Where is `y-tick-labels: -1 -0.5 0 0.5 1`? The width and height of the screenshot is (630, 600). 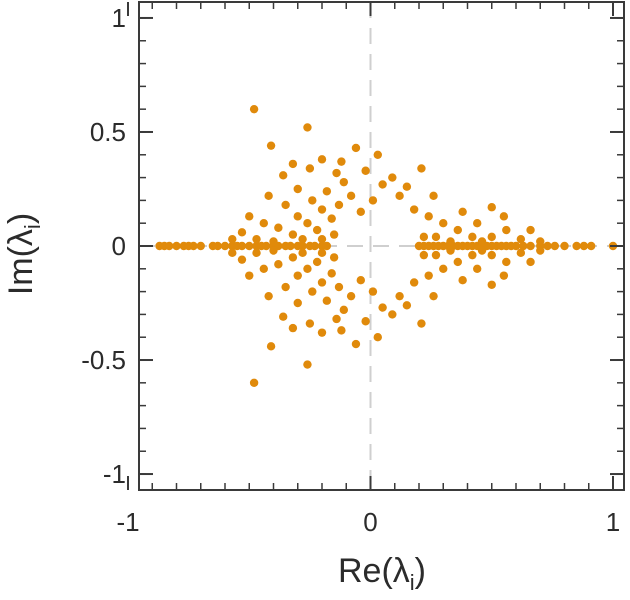
y-tick-labels: -1 -0.5 0 0.5 1 is located at coordinates (103, 246).